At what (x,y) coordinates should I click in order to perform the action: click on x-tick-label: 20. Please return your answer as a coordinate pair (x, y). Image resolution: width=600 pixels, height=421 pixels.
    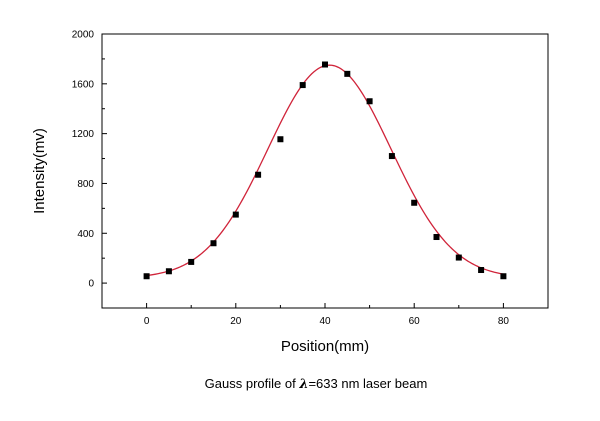
    Looking at the image, I should click on (236, 321).